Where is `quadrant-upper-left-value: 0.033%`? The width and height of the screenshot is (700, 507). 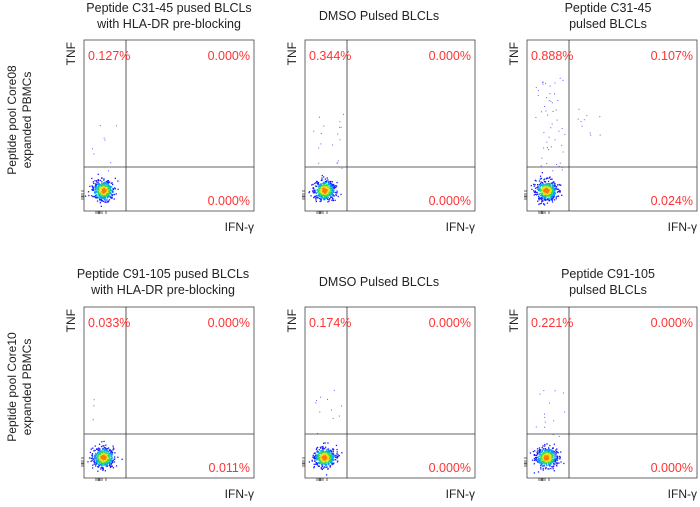 quadrant-upper-left-value: 0.033% is located at coordinates (109, 323).